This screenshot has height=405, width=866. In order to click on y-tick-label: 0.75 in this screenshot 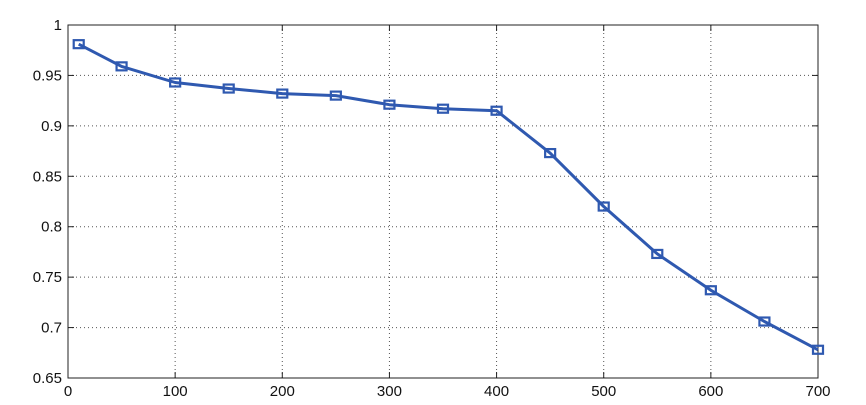, I will do `click(47, 277)`.